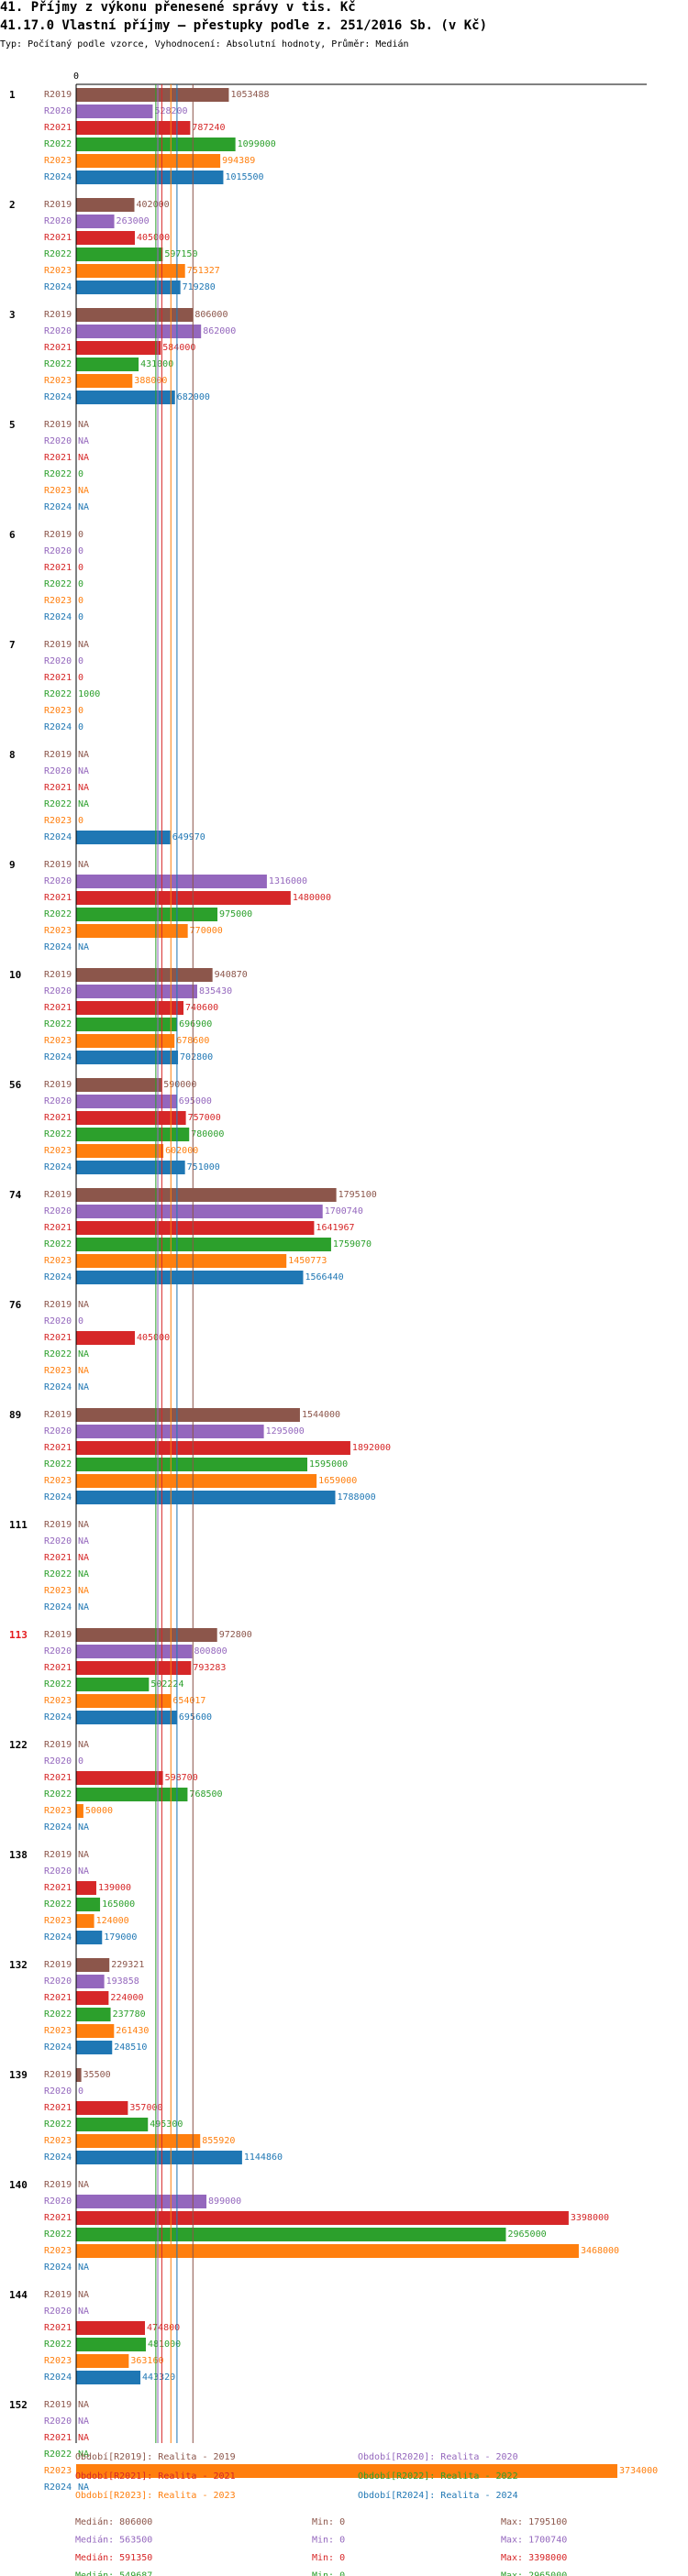 The height and width of the screenshot is (2576, 688). What do you see at coordinates (130, 2047) in the screenshot?
I see `value-label: 248510` at bounding box center [130, 2047].